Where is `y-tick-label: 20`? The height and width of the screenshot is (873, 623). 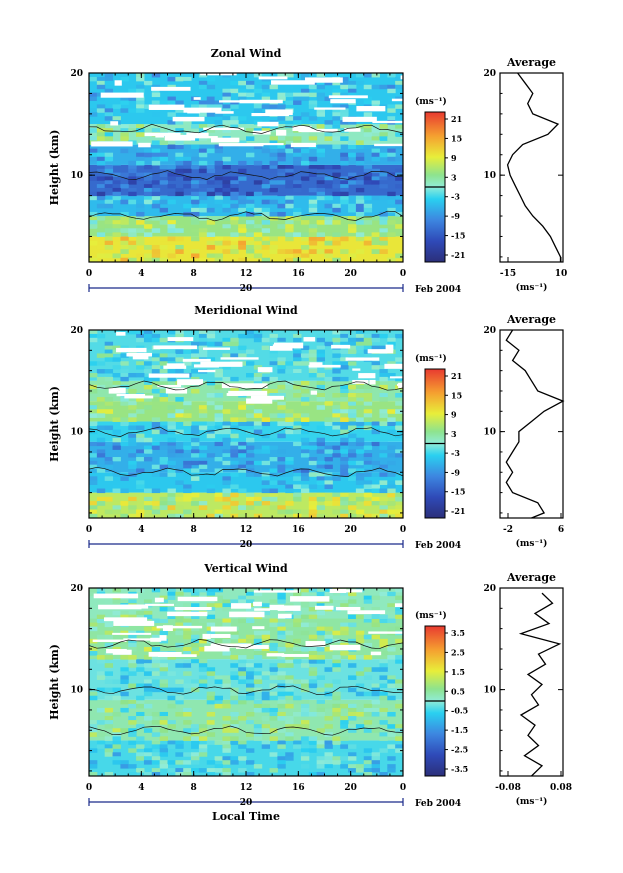
y-tick-label: 20 is located at coordinates (76, 74).